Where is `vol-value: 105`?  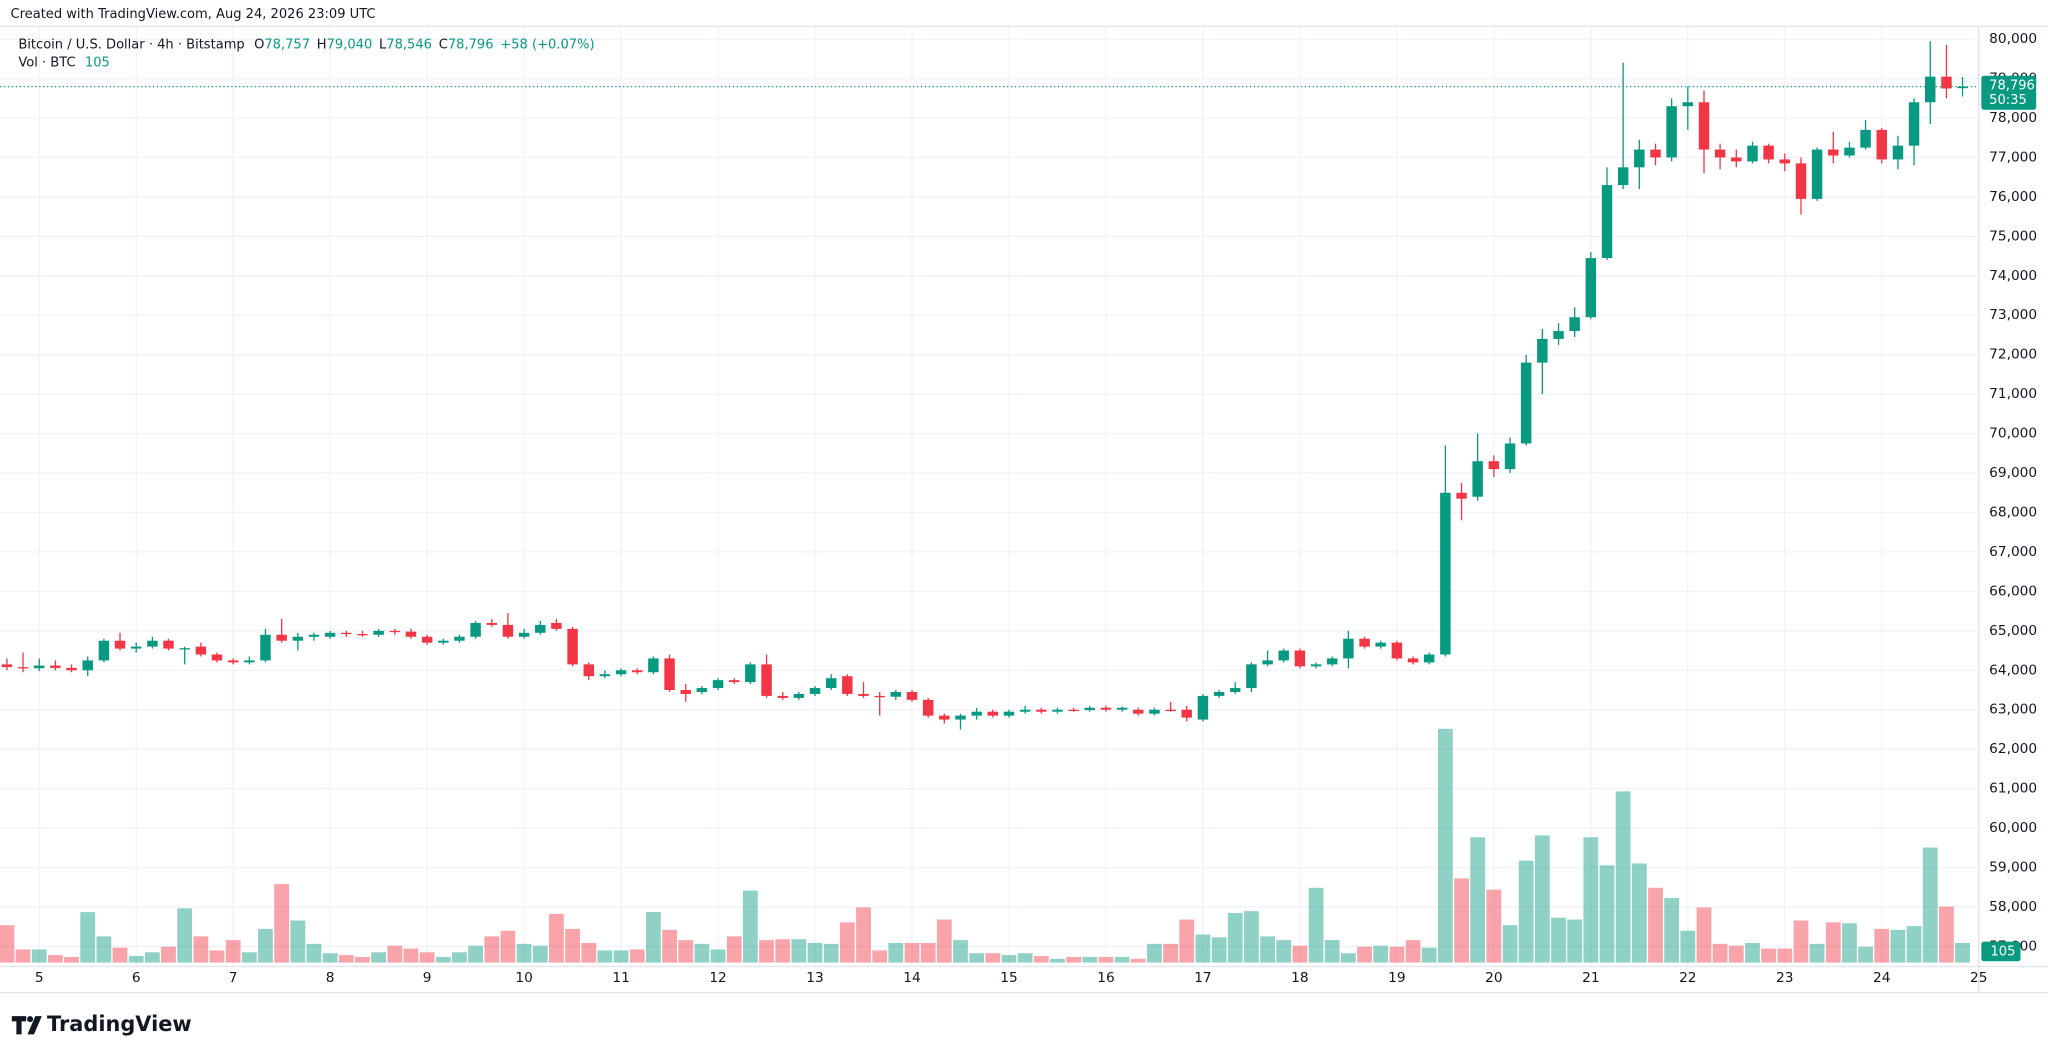 vol-value: 105 is located at coordinates (97, 62).